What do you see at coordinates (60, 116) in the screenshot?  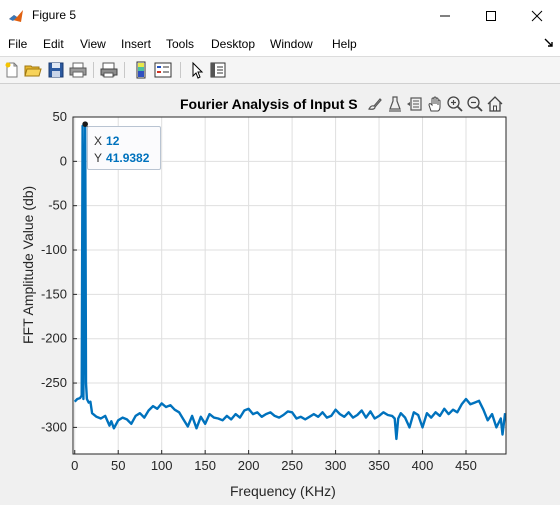 I see `y-tick-label: 50` at bounding box center [60, 116].